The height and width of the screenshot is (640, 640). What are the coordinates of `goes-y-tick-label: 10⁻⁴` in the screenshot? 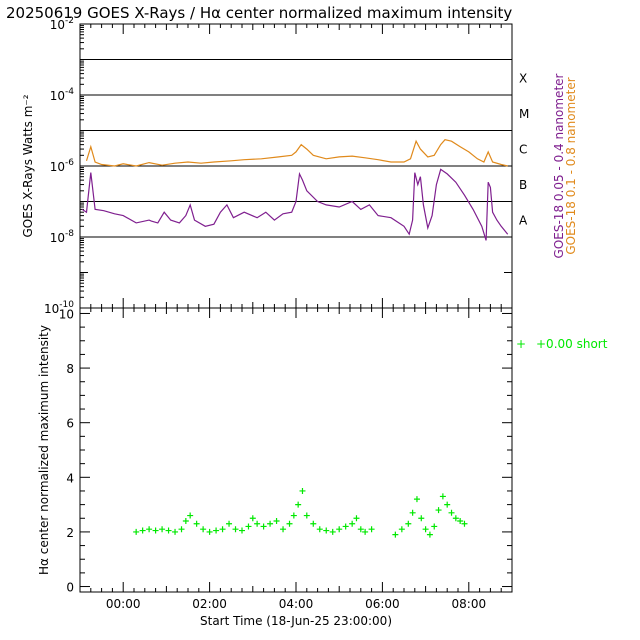 It's located at (62, 95).